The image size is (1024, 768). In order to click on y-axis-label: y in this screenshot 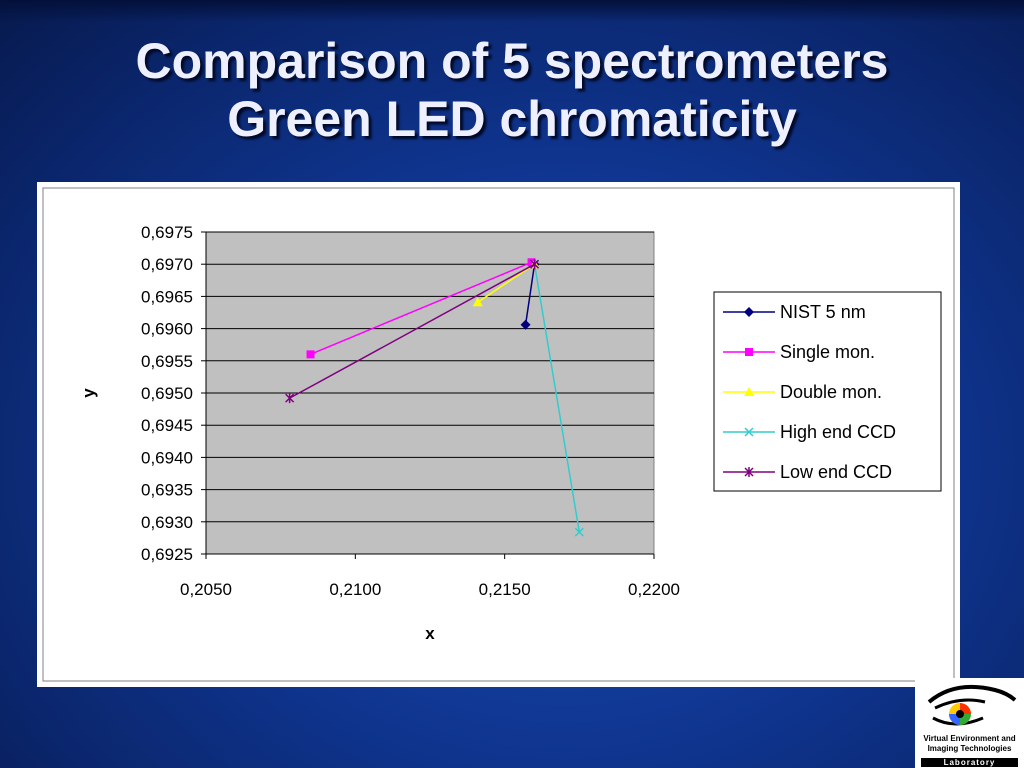, I will do `click(88, 393)`.